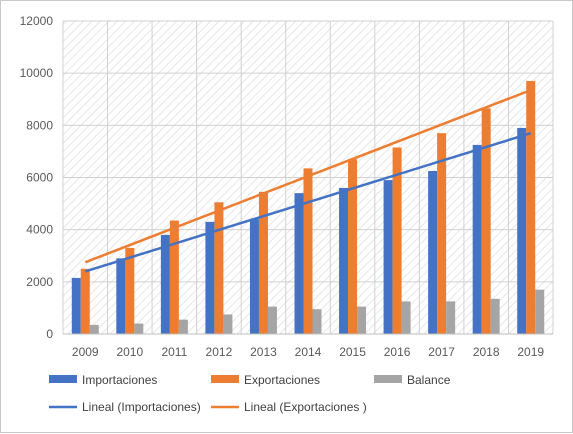  Describe the element at coordinates (429, 380) in the screenshot. I see `legend-label: Balance` at that location.